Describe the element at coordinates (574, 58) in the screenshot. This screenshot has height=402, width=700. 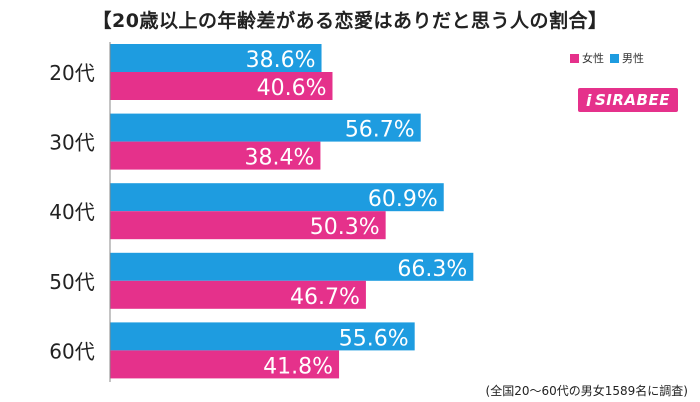
I see `legend-swatch-female` at that location.